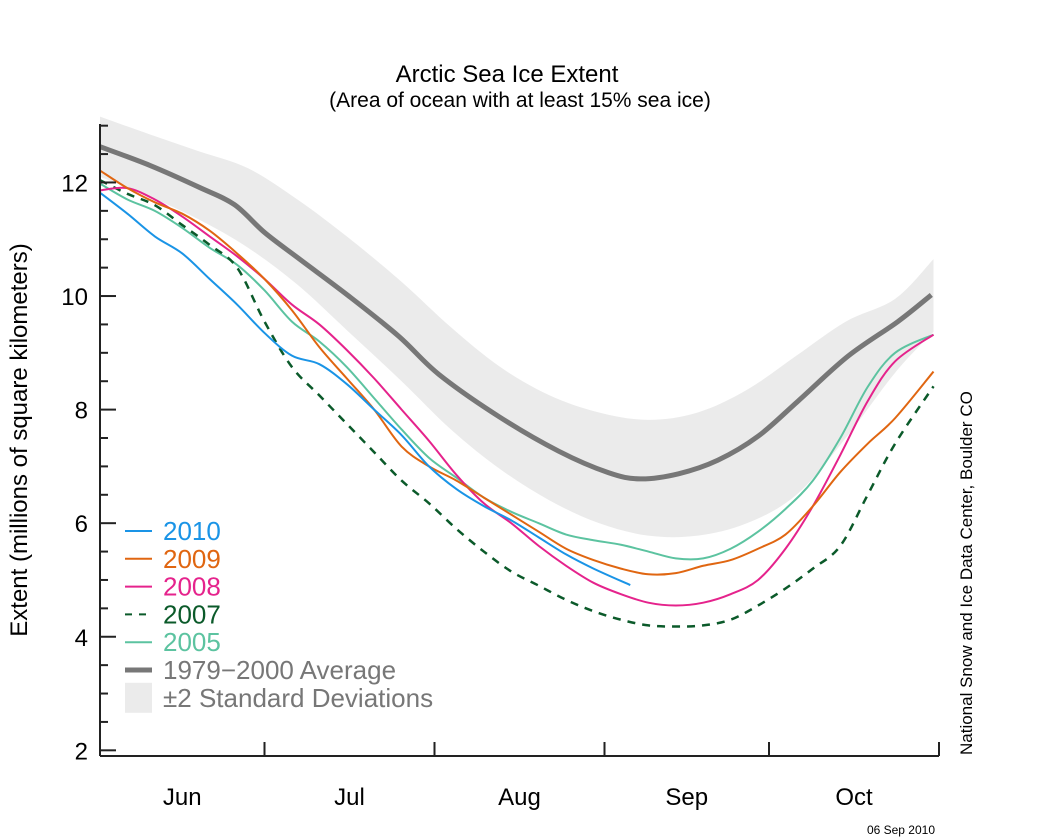 This screenshot has width=1050, height=840. Describe the element at coordinates (74, 297) in the screenshot. I see `y-tick-label: 10` at that location.